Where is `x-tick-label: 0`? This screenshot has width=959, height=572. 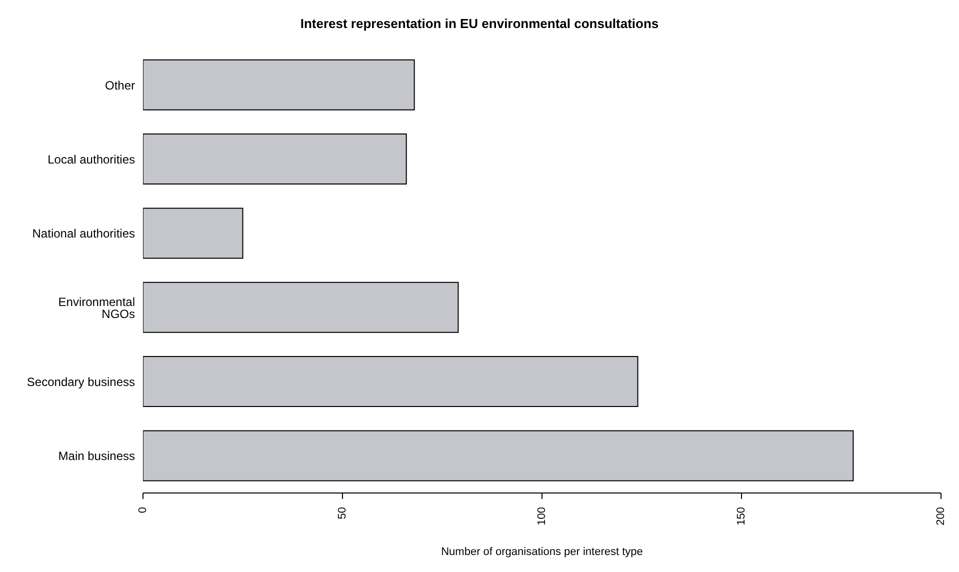 x-tick-label: 0 is located at coordinates (143, 510).